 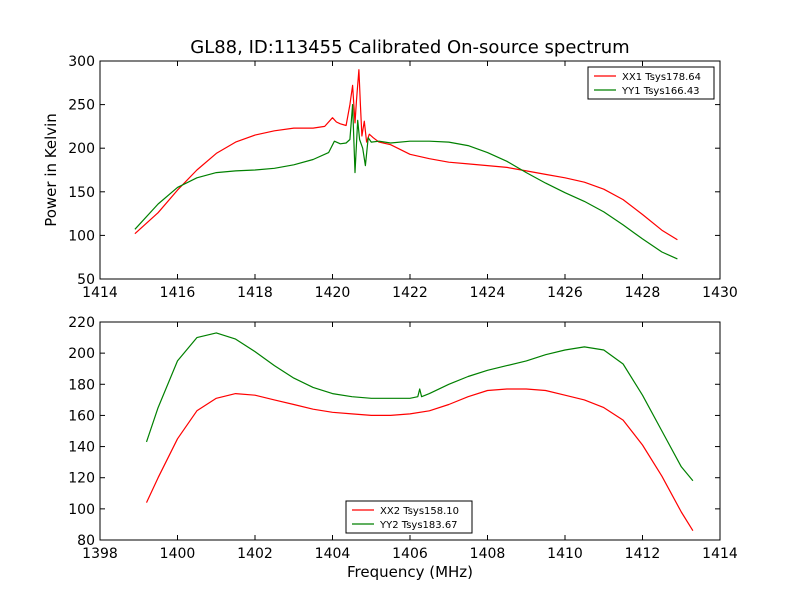 I want to click on y-tick-label-top-3: 200, so click(x=81, y=149).